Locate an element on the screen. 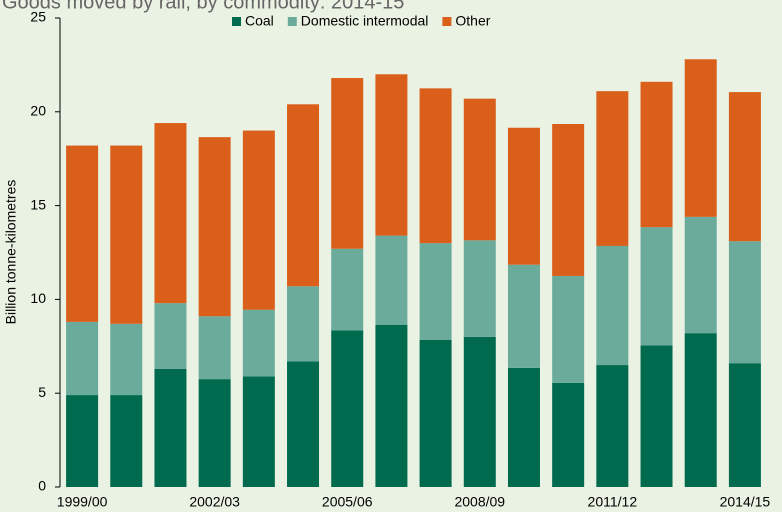 The image size is (782, 512). y-tick-label: 10 is located at coordinates (38, 298).